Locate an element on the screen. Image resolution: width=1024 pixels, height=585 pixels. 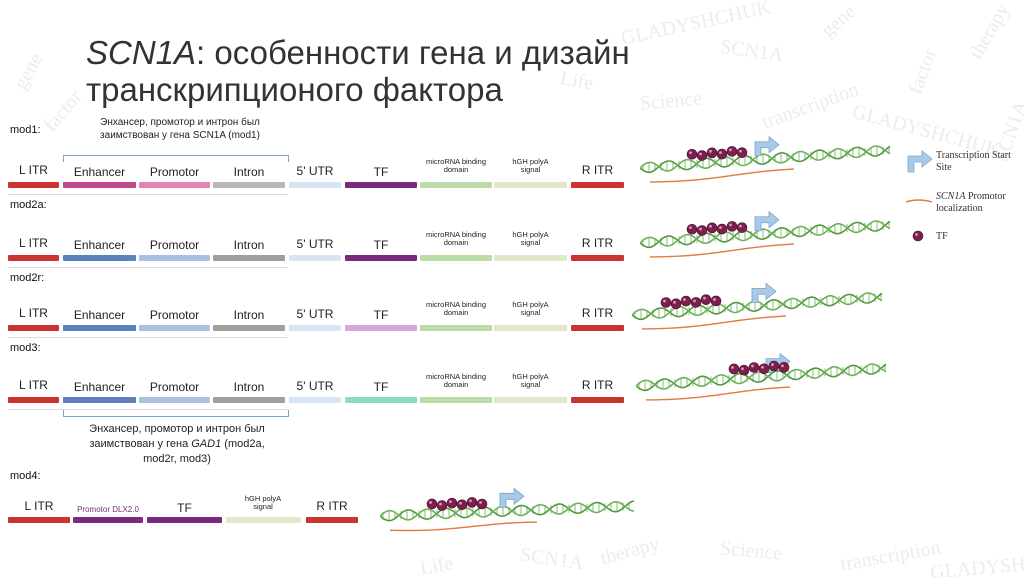
watermark-word: Life is located at coordinates (436, 566).